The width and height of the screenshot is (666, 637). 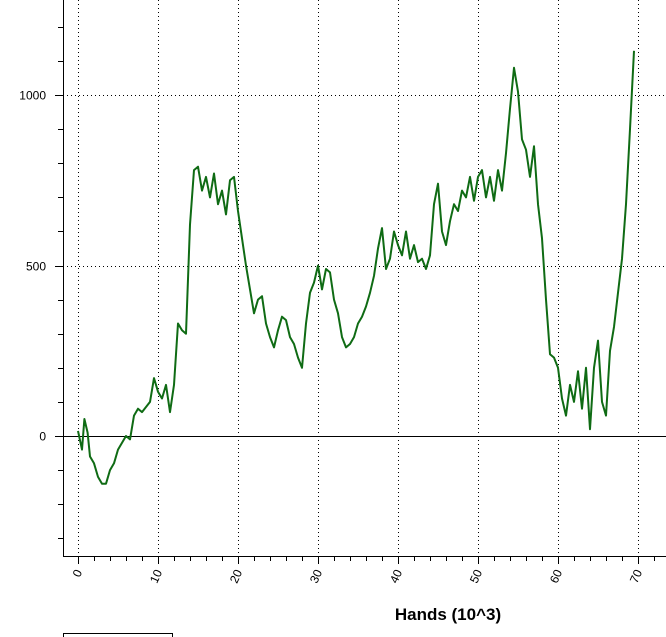 I want to click on y-tick-label: 500, so click(x=36, y=267).